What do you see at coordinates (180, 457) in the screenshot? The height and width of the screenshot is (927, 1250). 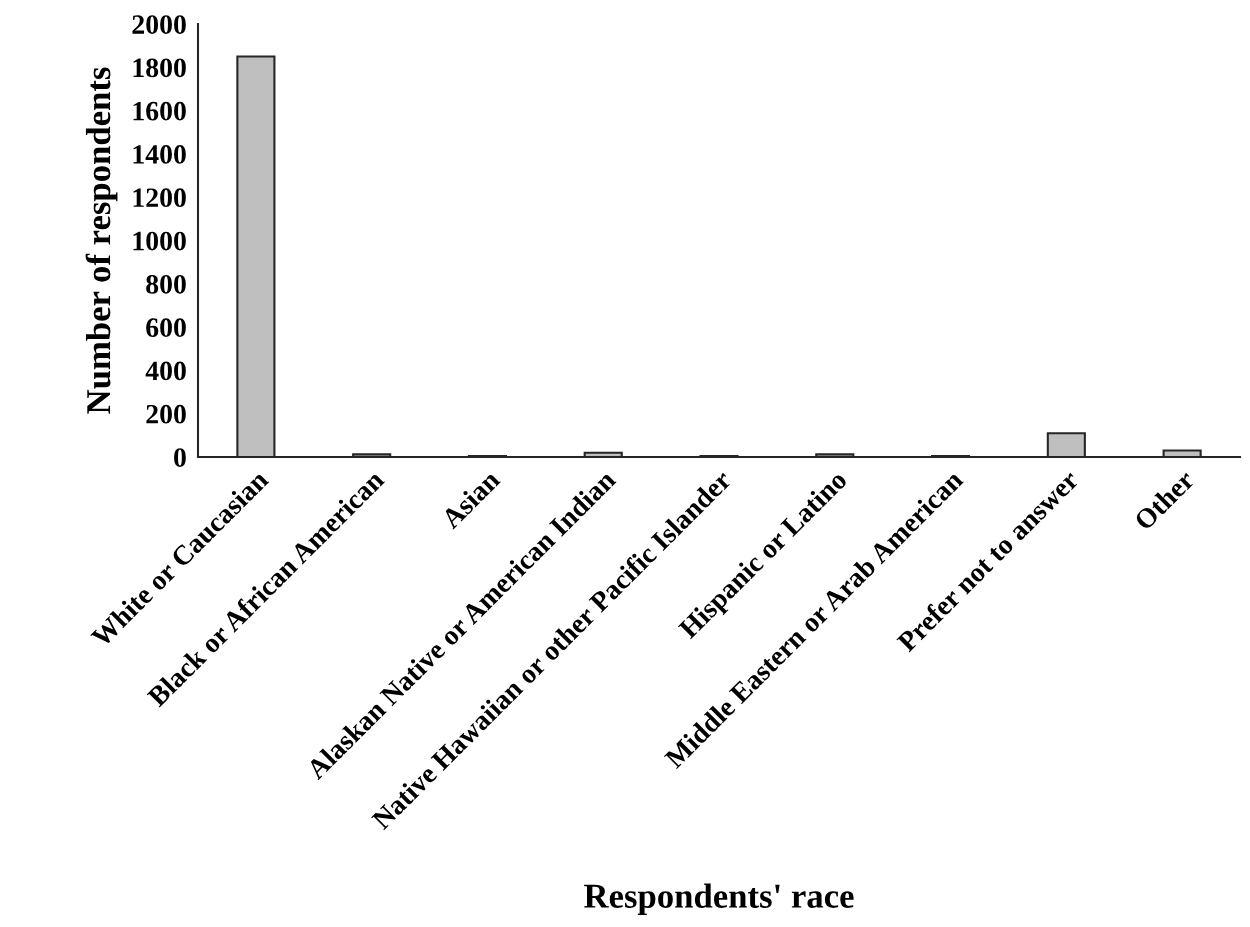 I see `y-tick-label: 0` at bounding box center [180, 457].